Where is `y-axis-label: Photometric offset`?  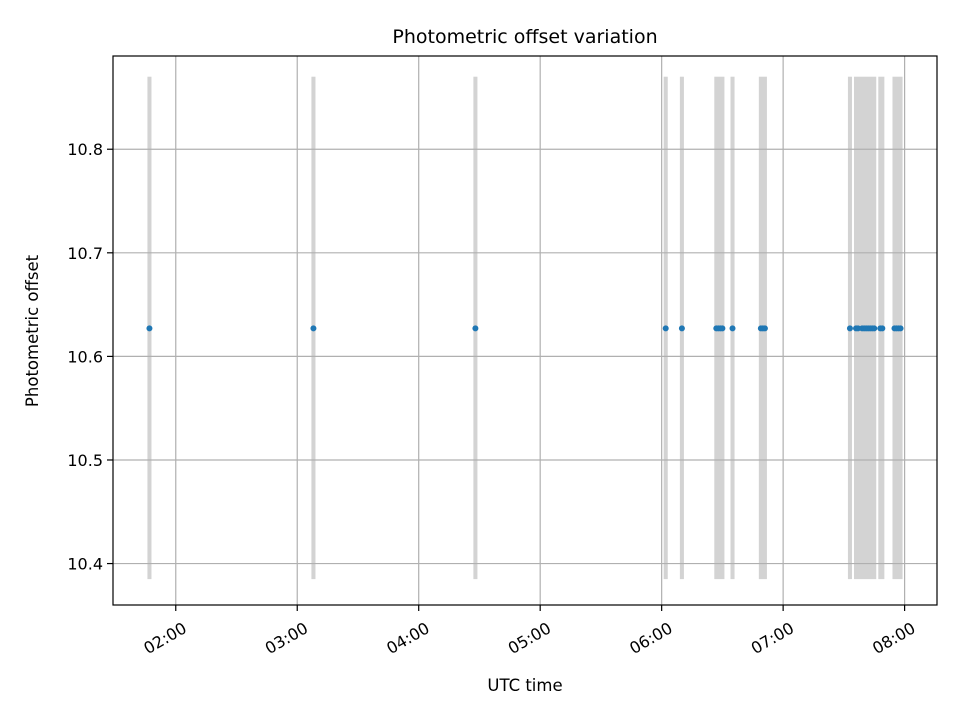
y-axis-label: Photometric offset is located at coordinates (32, 330).